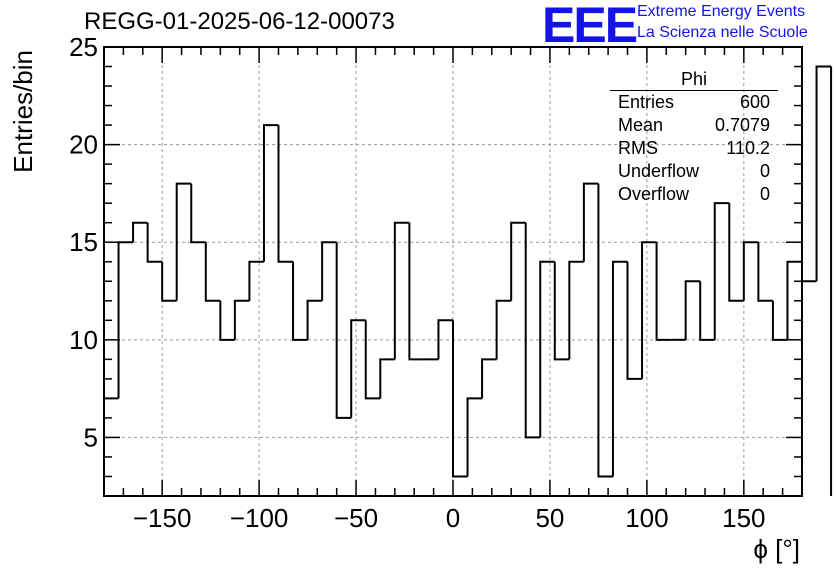 Image resolution: width=836 pixels, height=572 pixels. Describe the element at coordinates (83, 340) in the screenshot. I see `y-tick-label: 10` at that location.